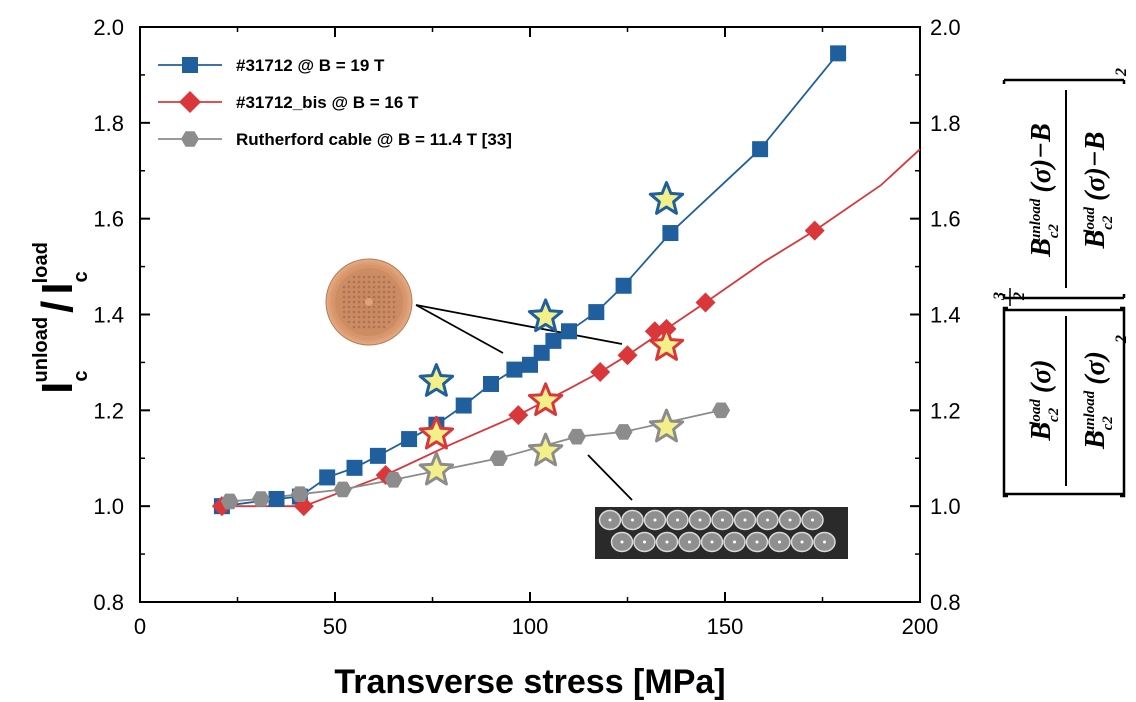 Image resolution: width=1136 pixels, height=702 pixels. What do you see at coordinates (41, 350) in the screenshot?
I see `y-label-sup-1: unload` at bounding box center [41, 350].